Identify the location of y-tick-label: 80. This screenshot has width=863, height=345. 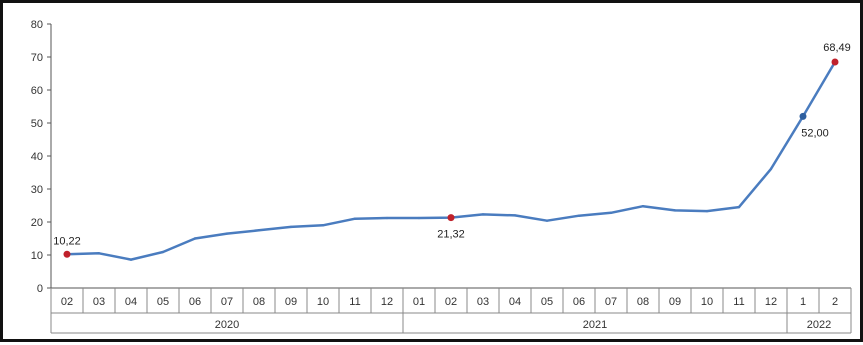
(37, 25).